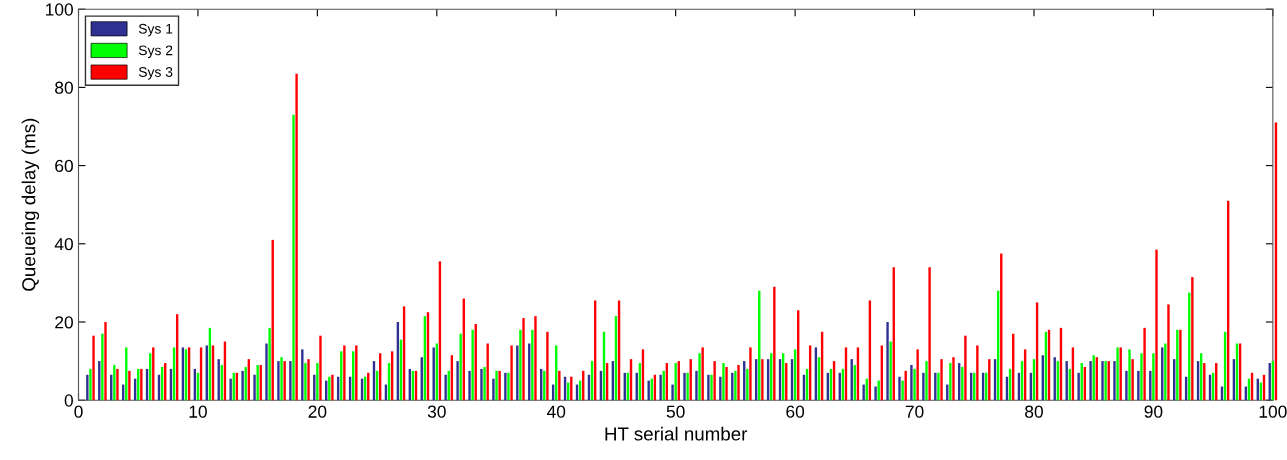  Describe the element at coordinates (676, 433) in the screenshot. I see `x-axis-title: HT serial number` at that location.